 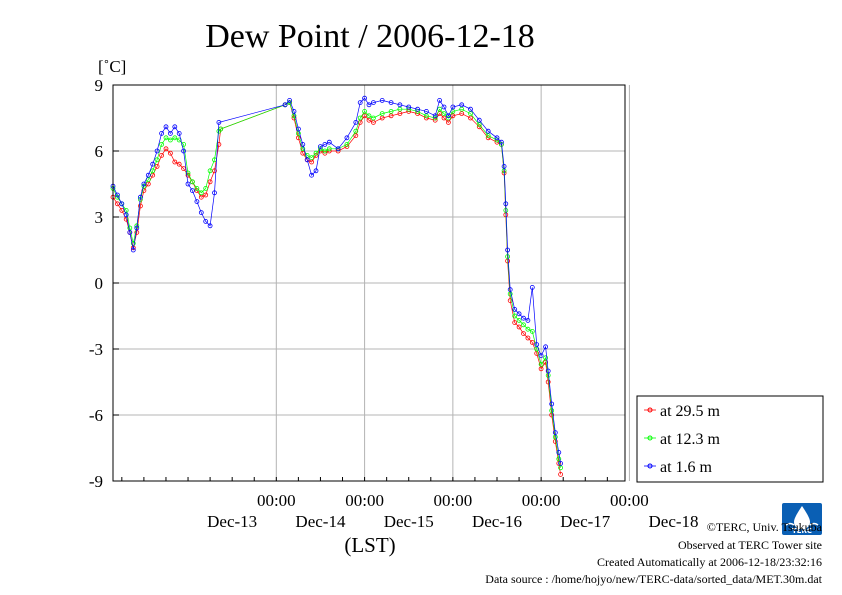 What do you see at coordinates (409, 521) in the screenshot?
I see `x-day-label: Dec-15` at bounding box center [409, 521].